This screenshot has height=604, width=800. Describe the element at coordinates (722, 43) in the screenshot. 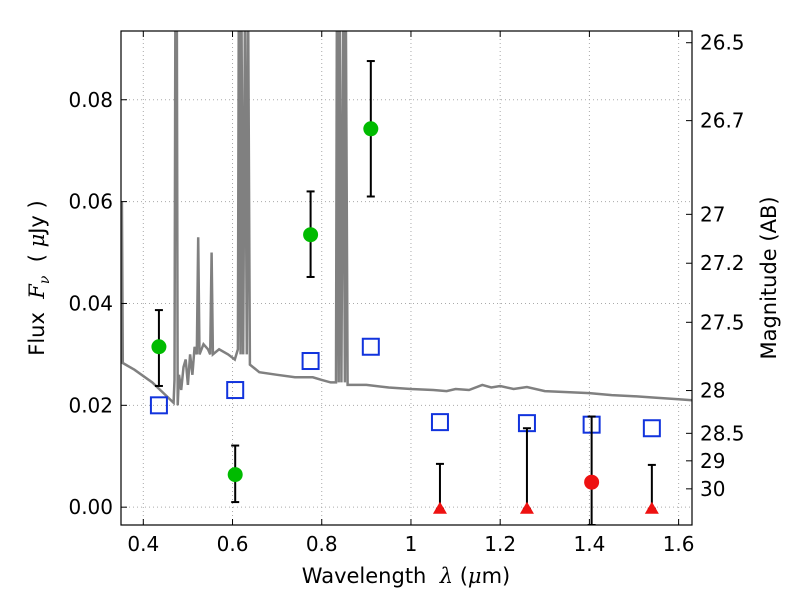

I see `y2-tick-label: 26.5` at that location.